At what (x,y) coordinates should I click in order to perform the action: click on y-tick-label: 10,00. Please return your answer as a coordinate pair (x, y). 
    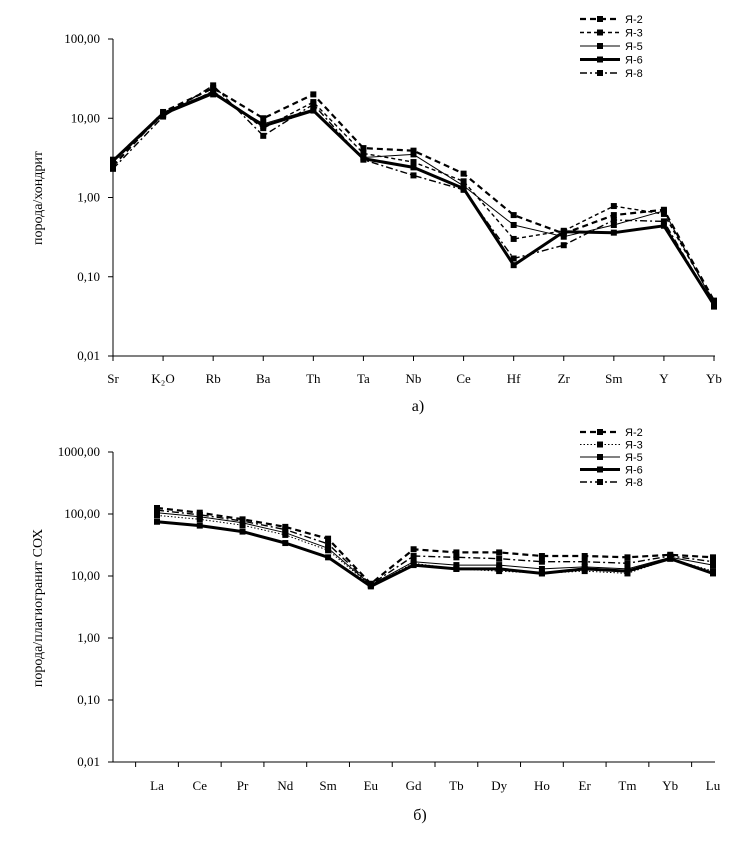
    Looking at the image, I should click on (85, 117).